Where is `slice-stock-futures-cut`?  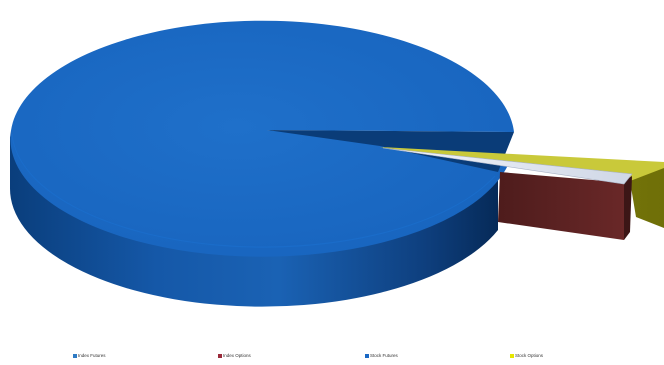 slice-stock-futures-cut is located at coordinates (390, 151).